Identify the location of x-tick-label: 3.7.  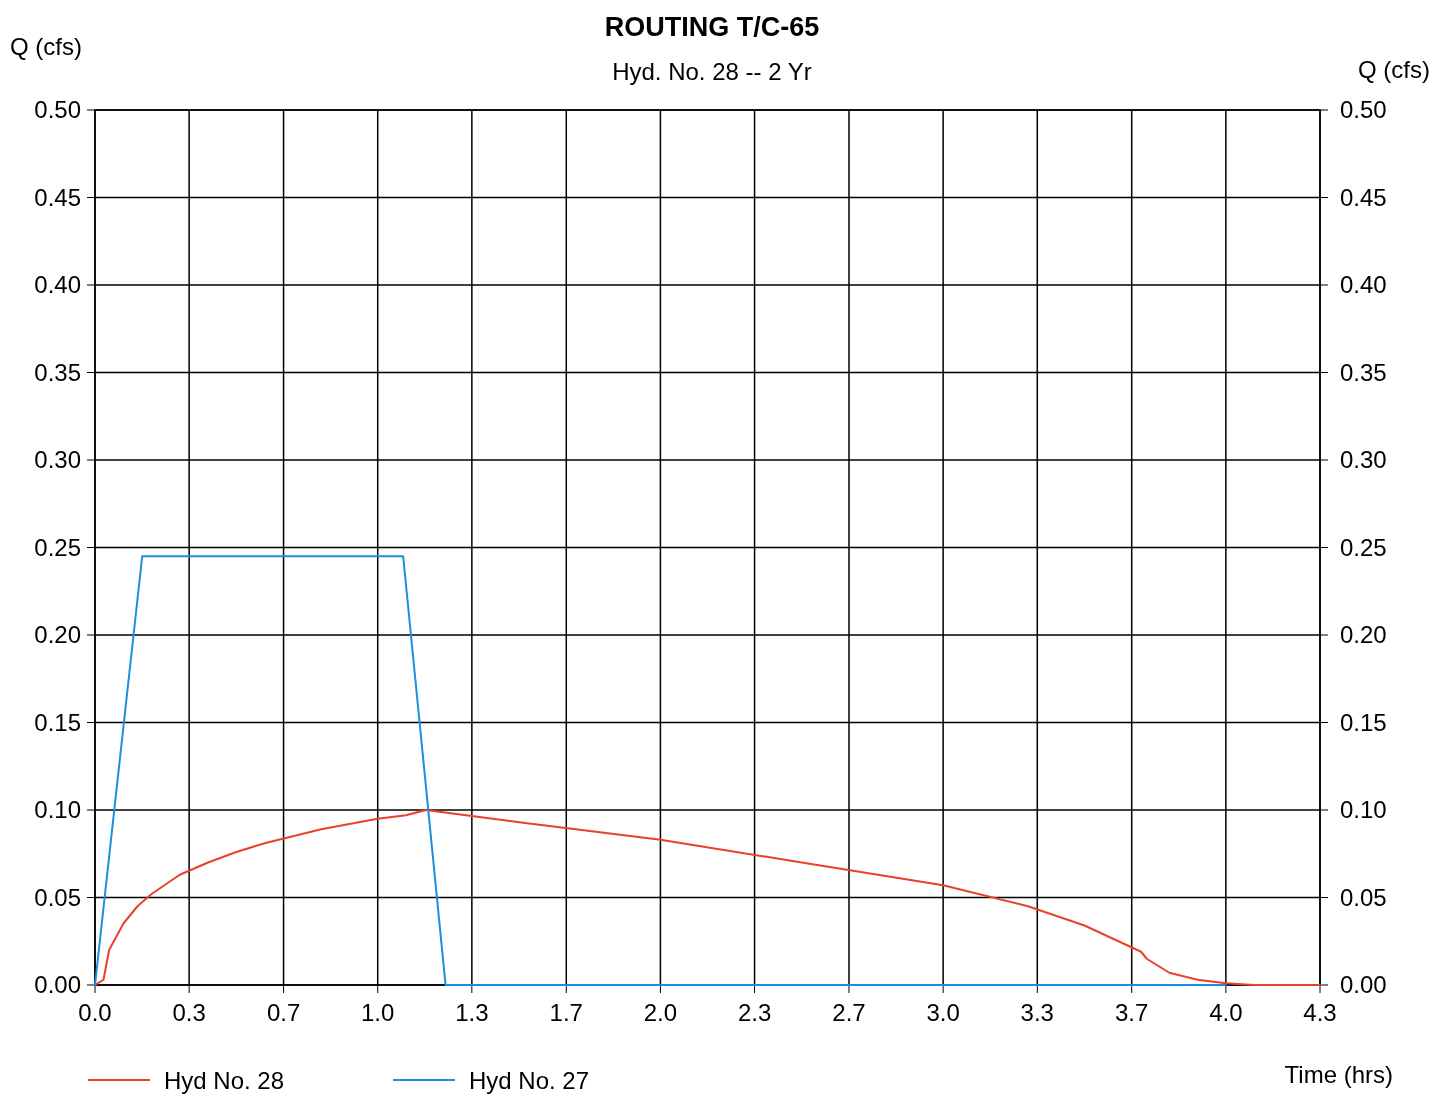
(1132, 1012).